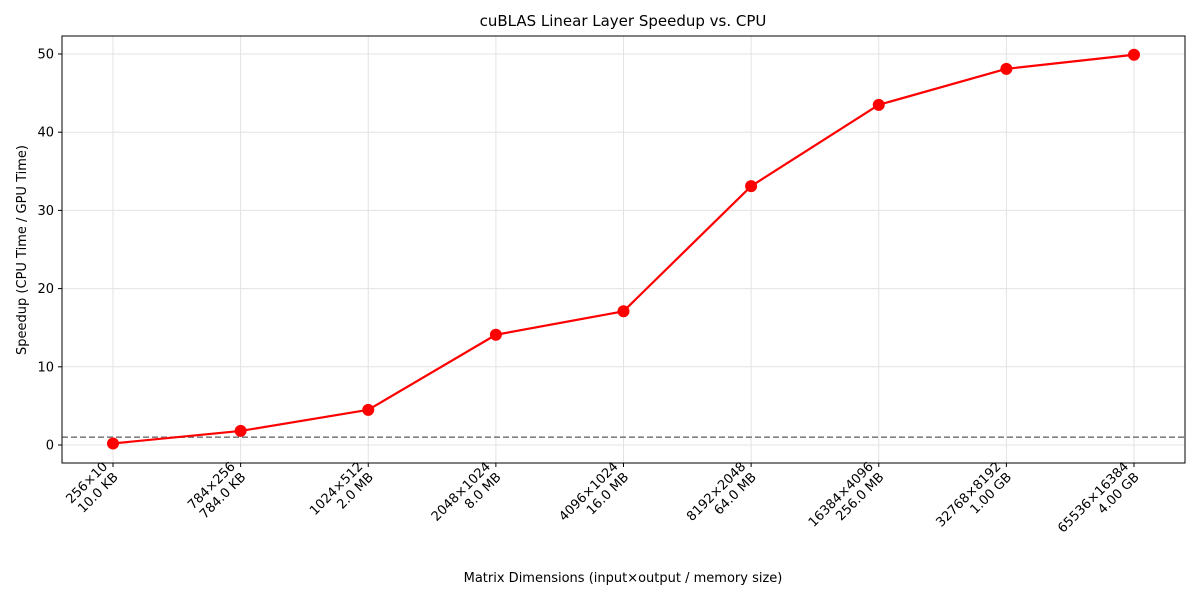 Image resolution: width=1200 pixels, height=604 pixels. Describe the element at coordinates (45, 211) in the screenshot. I see `y-tick-label: 30` at that location.